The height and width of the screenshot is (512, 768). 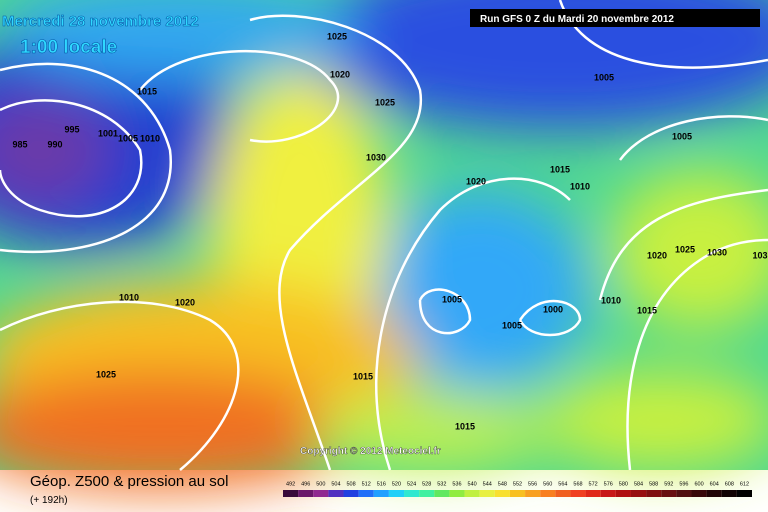 What do you see at coordinates (714, 484) in the screenshot?
I see `scale-label: 604` at bounding box center [714, 484].